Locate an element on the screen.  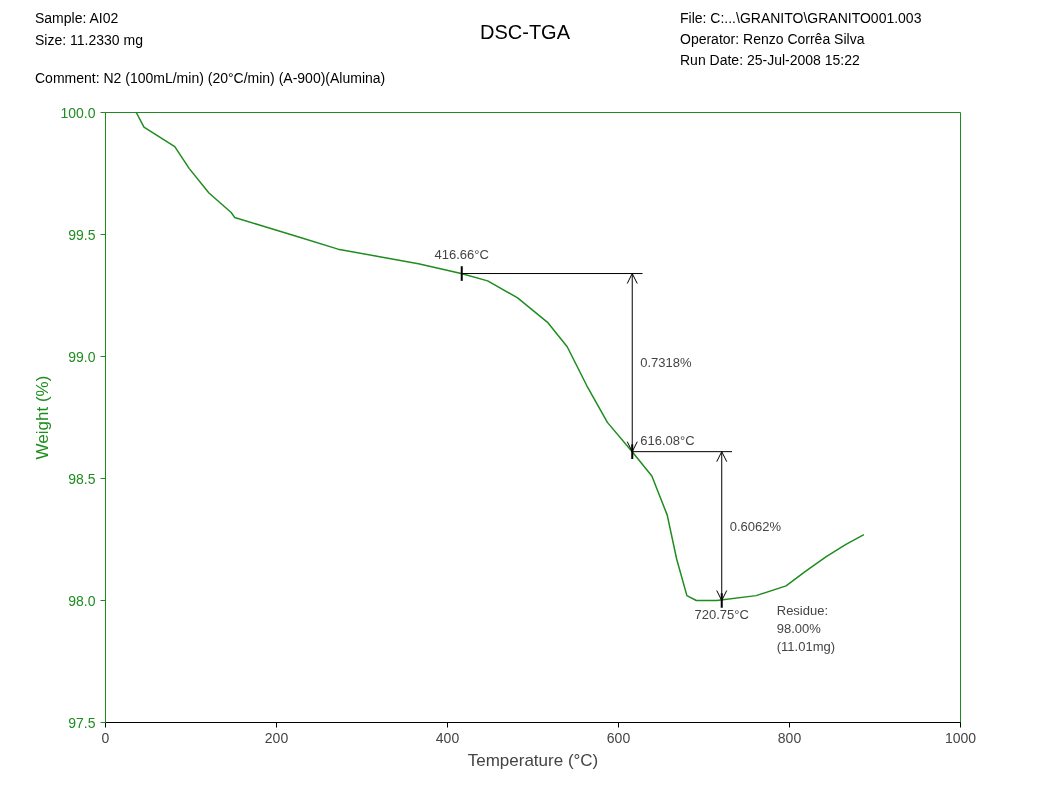
x-tick-label: 1000 is located at coordinates (960, 737).